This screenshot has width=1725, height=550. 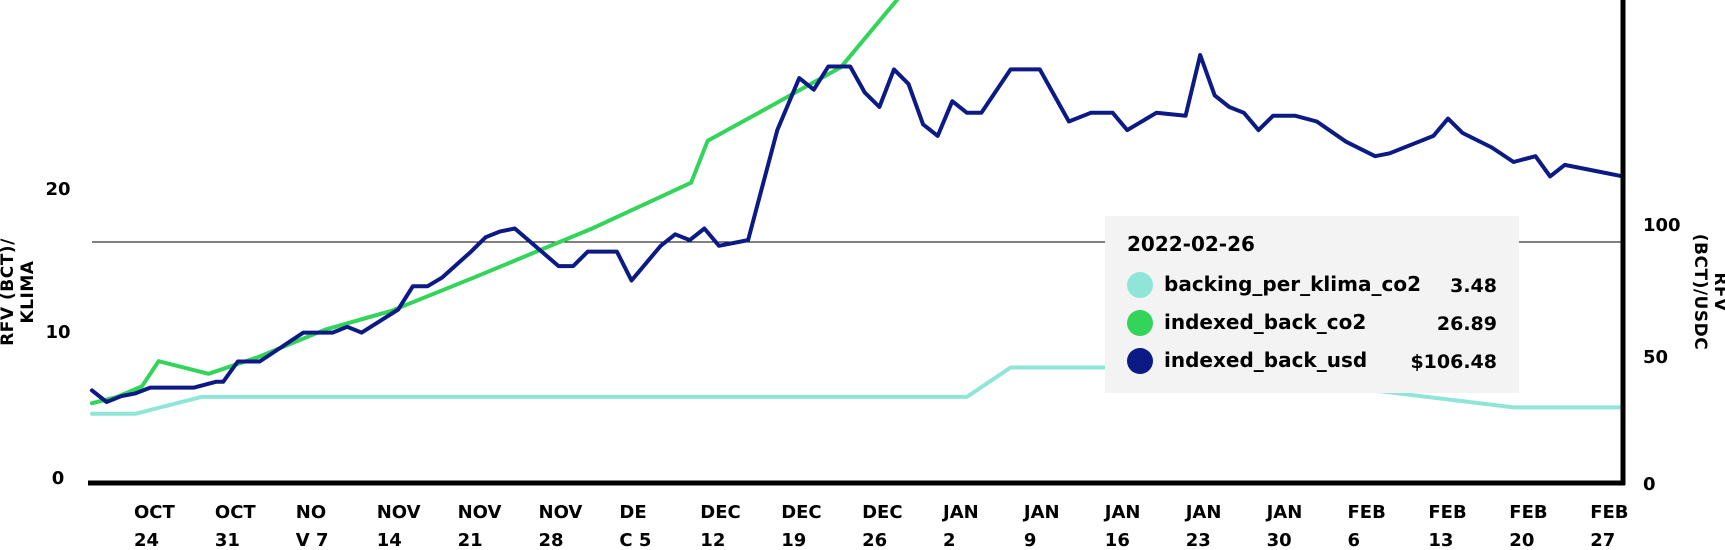 I want to click on tooltip-row: indexed_back_co2 26.89, so click(x=1312, y=323).